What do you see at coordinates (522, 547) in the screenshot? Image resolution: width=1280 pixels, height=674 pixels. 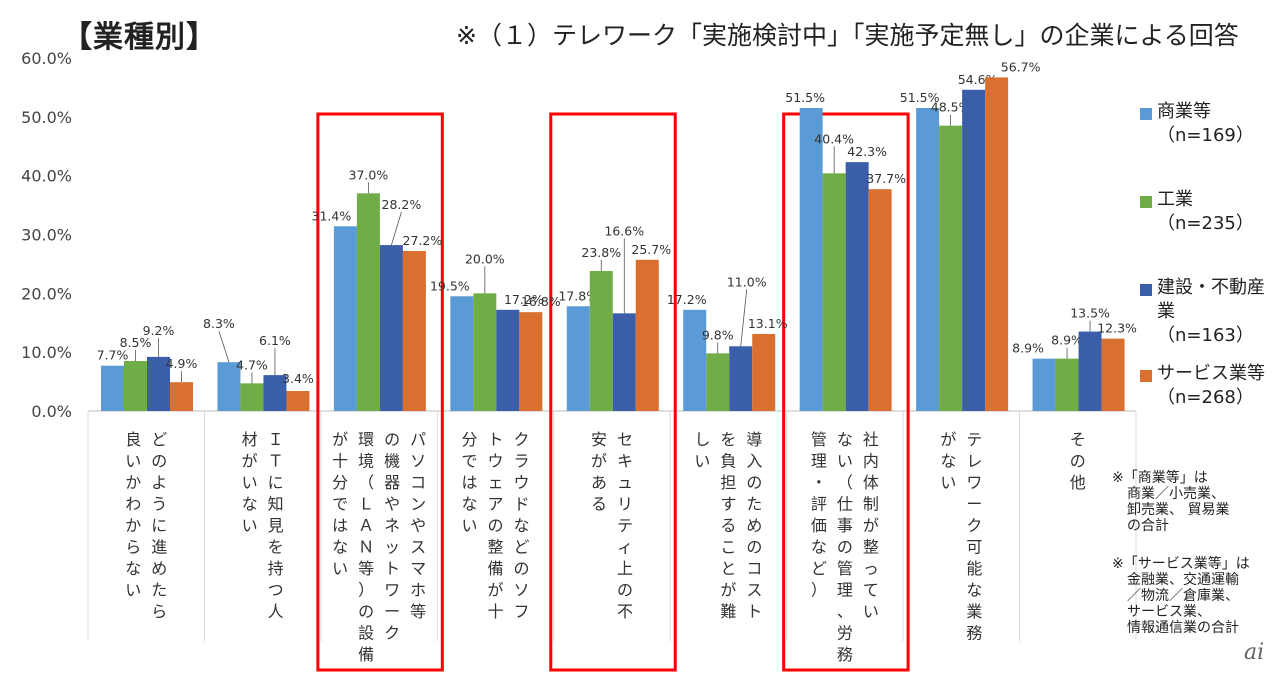 I see `category-label-char: ど` at bounding box center [522, 547].